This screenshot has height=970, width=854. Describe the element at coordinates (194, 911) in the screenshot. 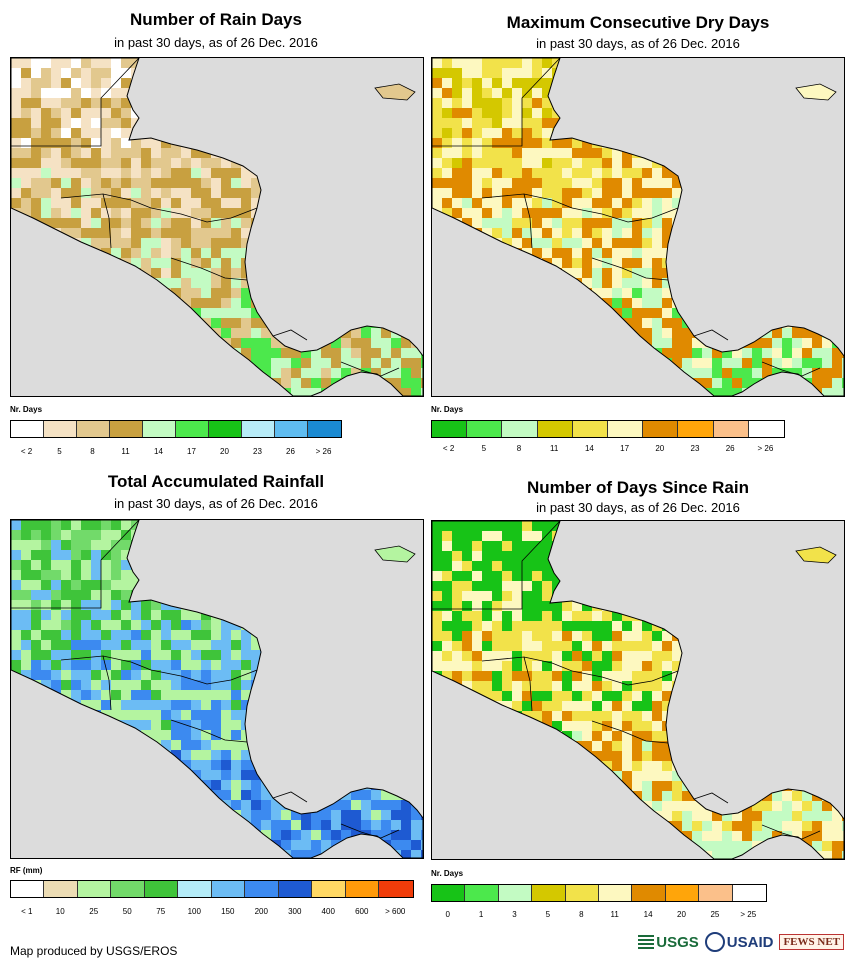

I see `legend-tick-label: 100` at that location.